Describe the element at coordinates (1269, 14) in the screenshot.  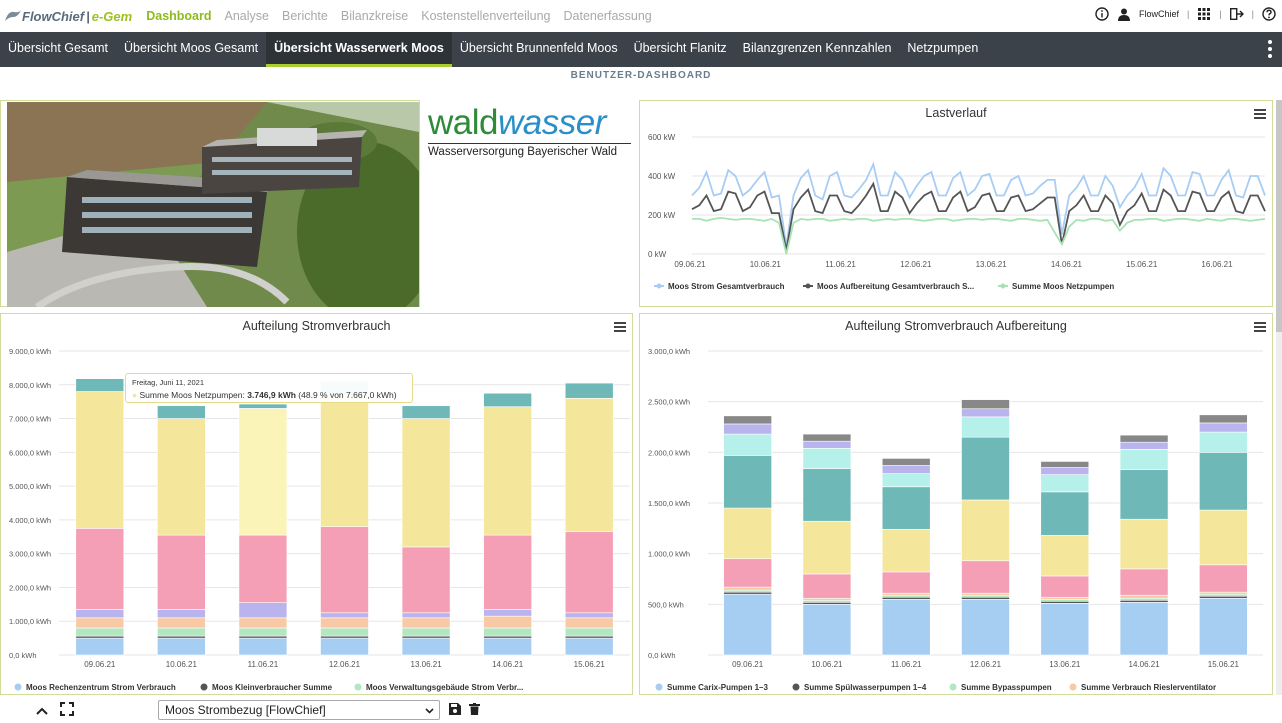
I see `help-icon` at that location.